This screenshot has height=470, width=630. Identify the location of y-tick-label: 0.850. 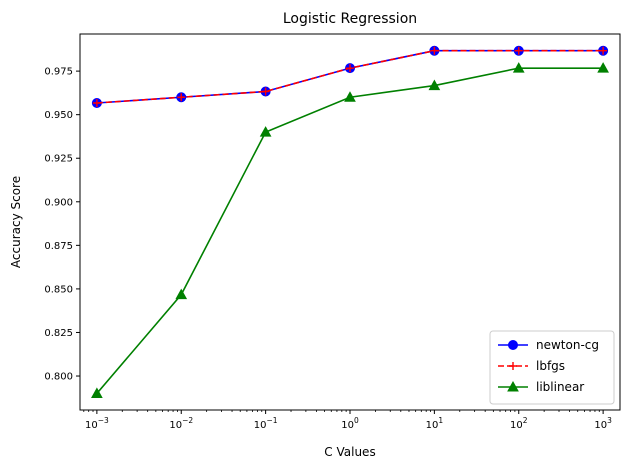
(58, 289).